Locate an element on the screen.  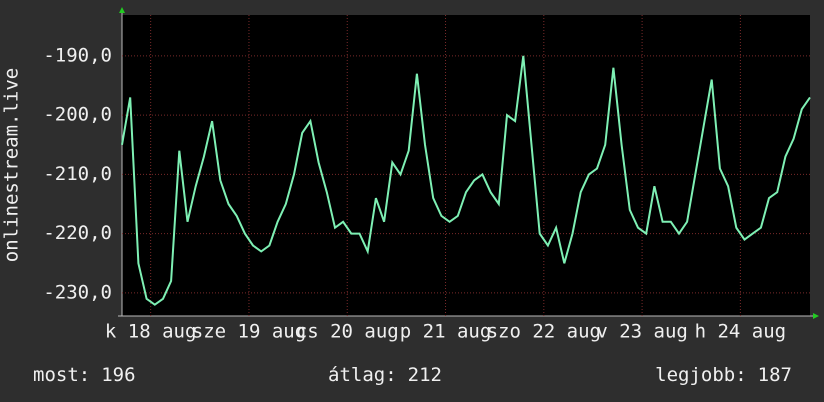
x-tick-label: k 18 aug is located at coordinates (151, 332).